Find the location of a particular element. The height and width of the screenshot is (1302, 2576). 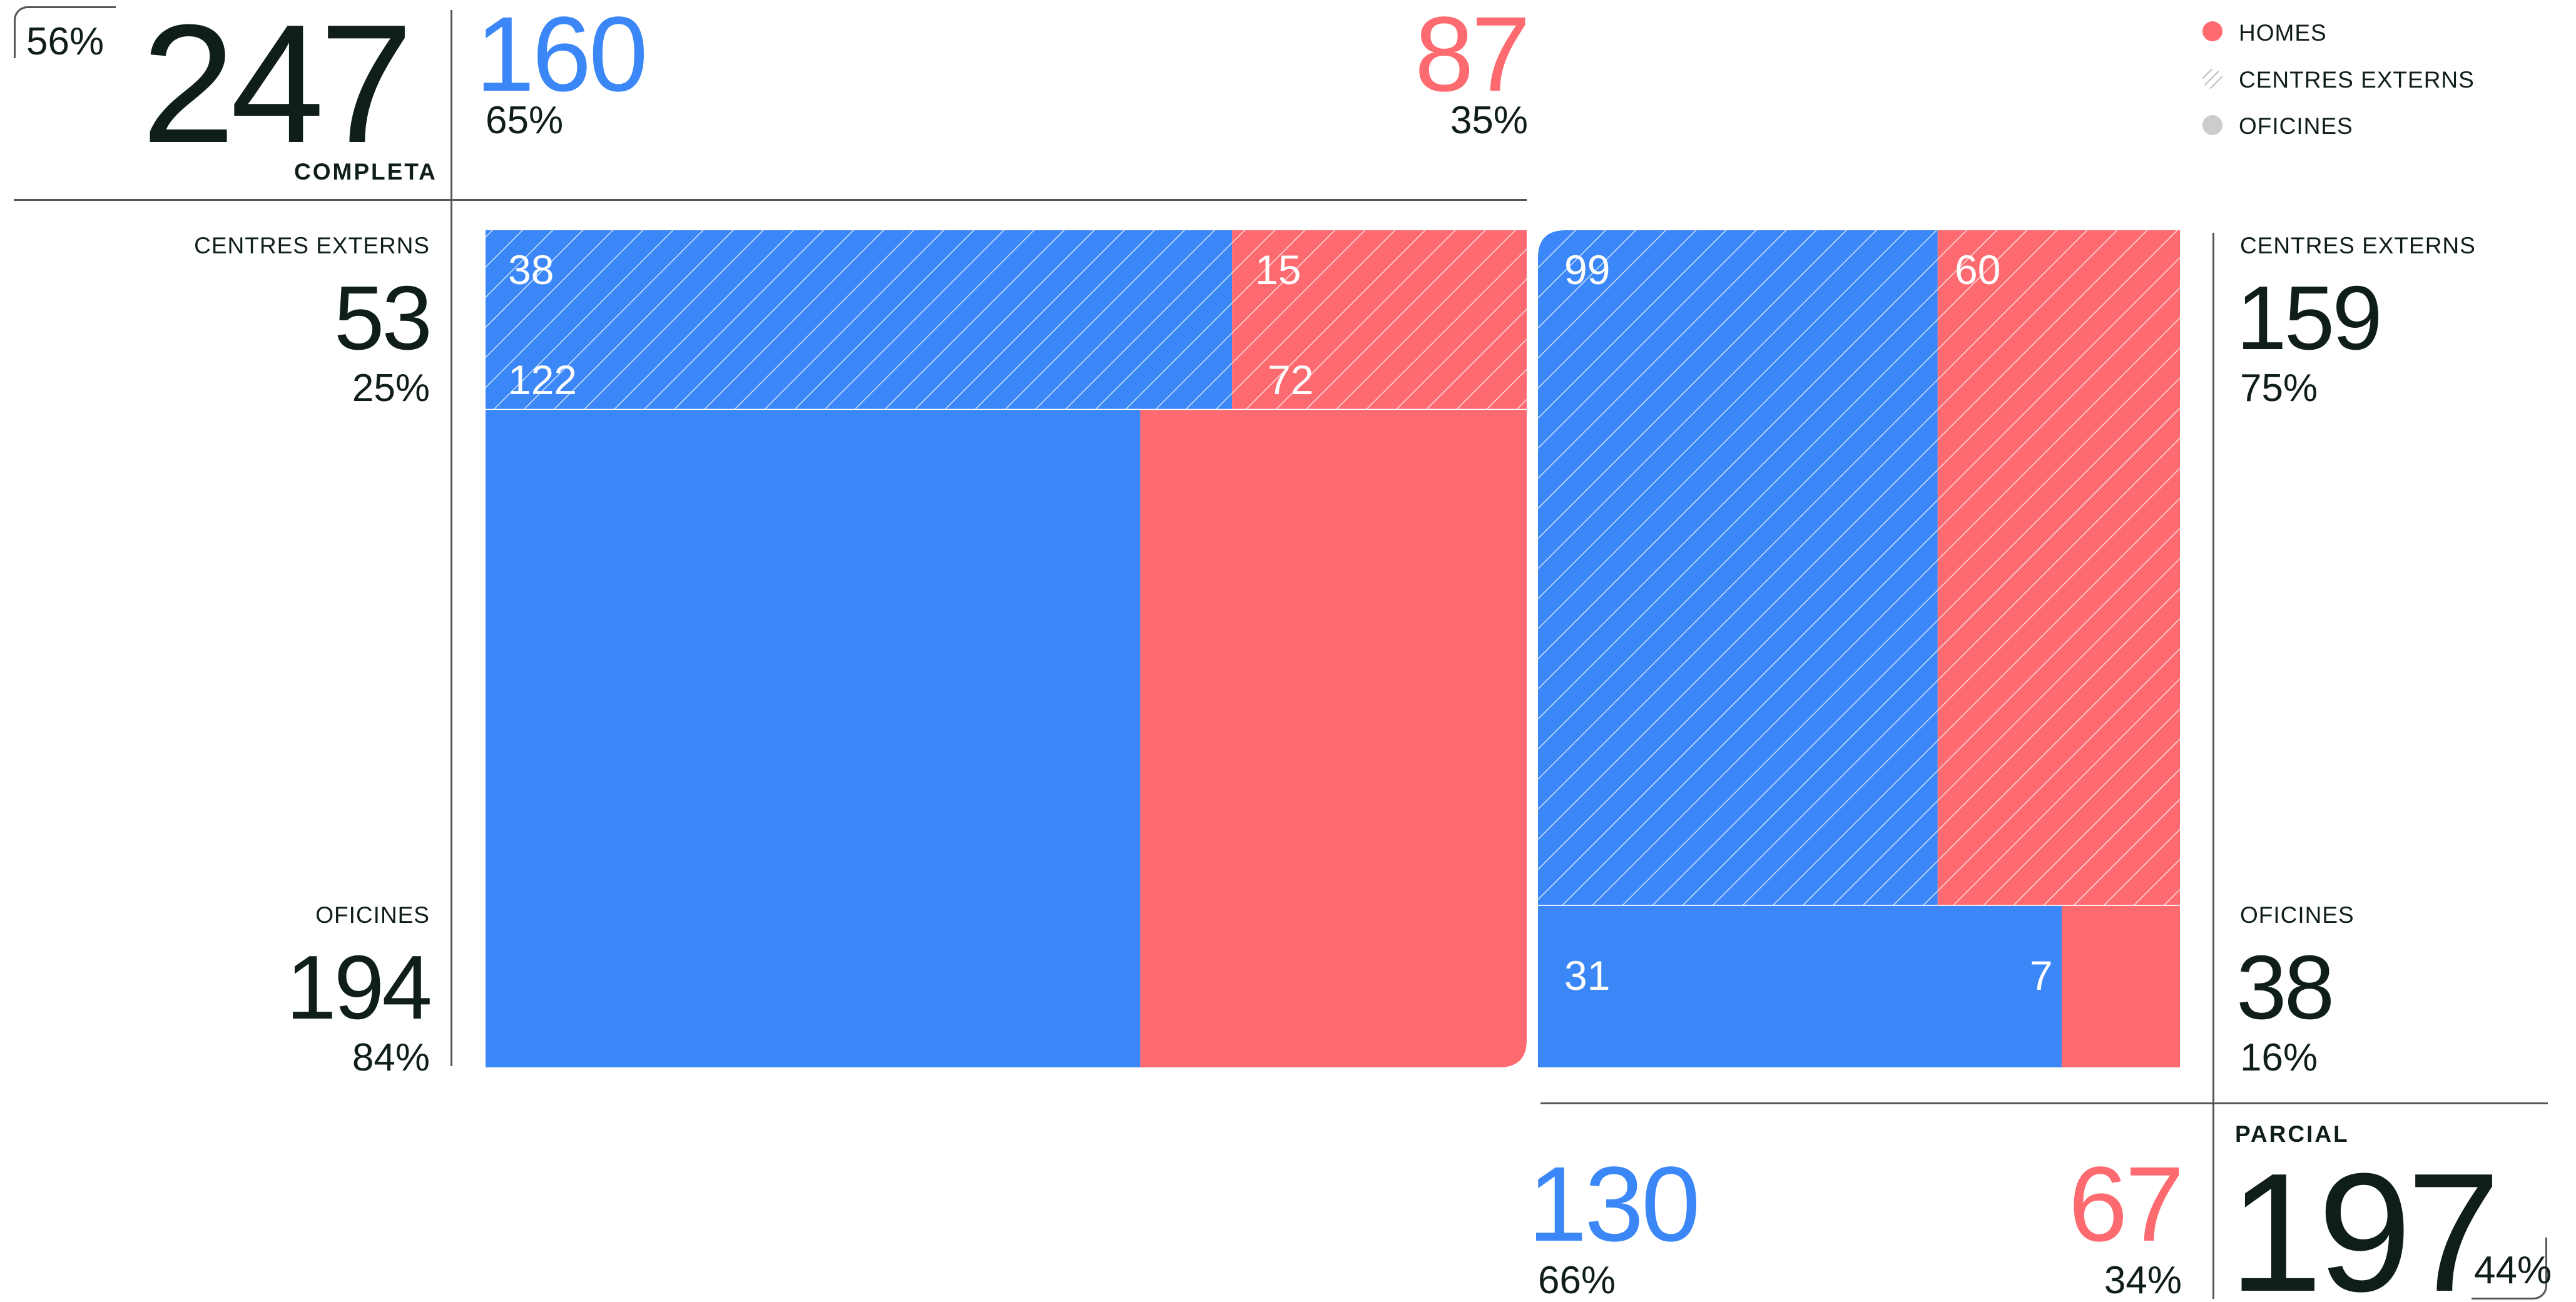

parcial-blue-total: 130 is located at coordinates (1614, 1204).